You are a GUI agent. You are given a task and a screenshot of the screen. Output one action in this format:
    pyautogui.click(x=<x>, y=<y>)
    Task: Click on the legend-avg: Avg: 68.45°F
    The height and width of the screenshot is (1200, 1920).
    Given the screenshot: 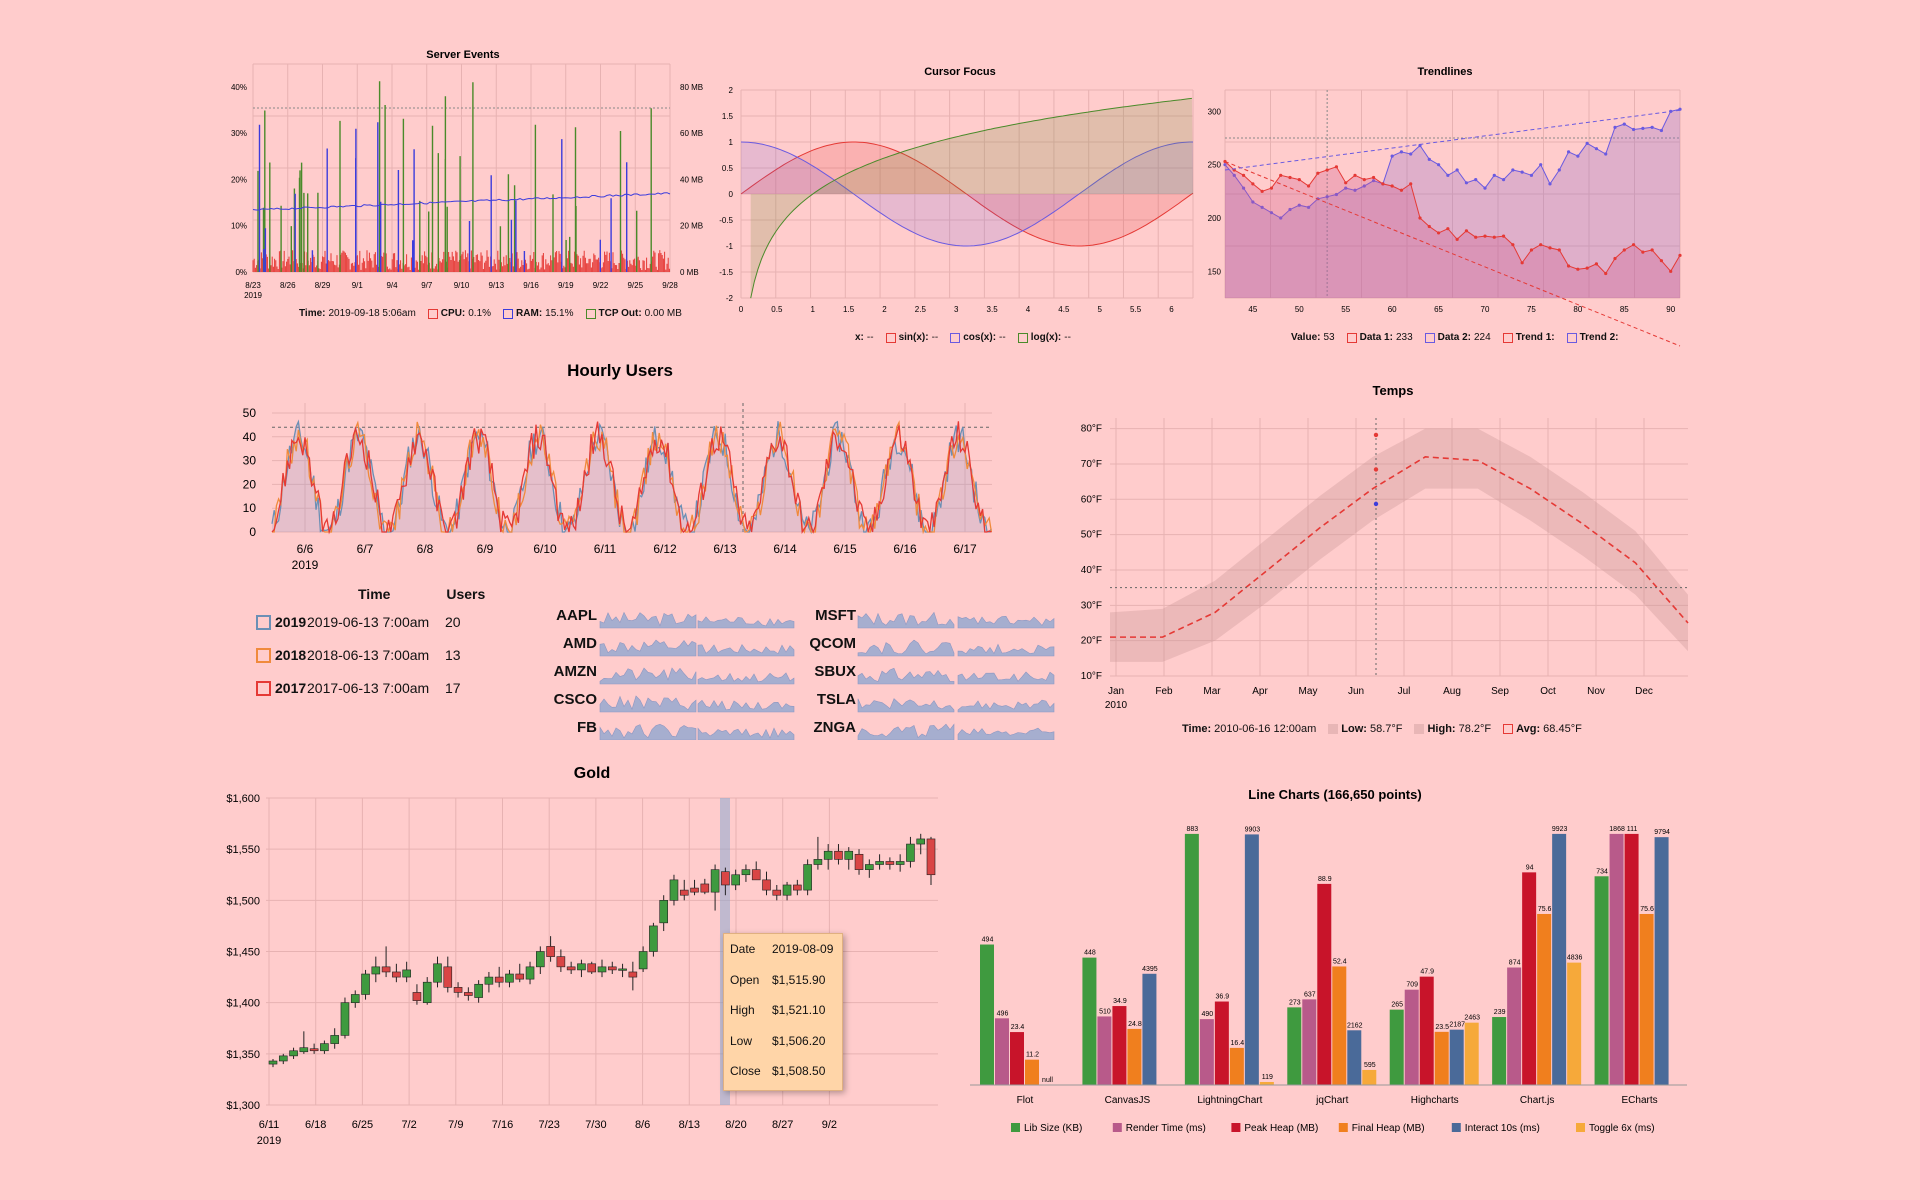 What is the action you would take?
    pyautogui.click(x=1542, y=729)
    